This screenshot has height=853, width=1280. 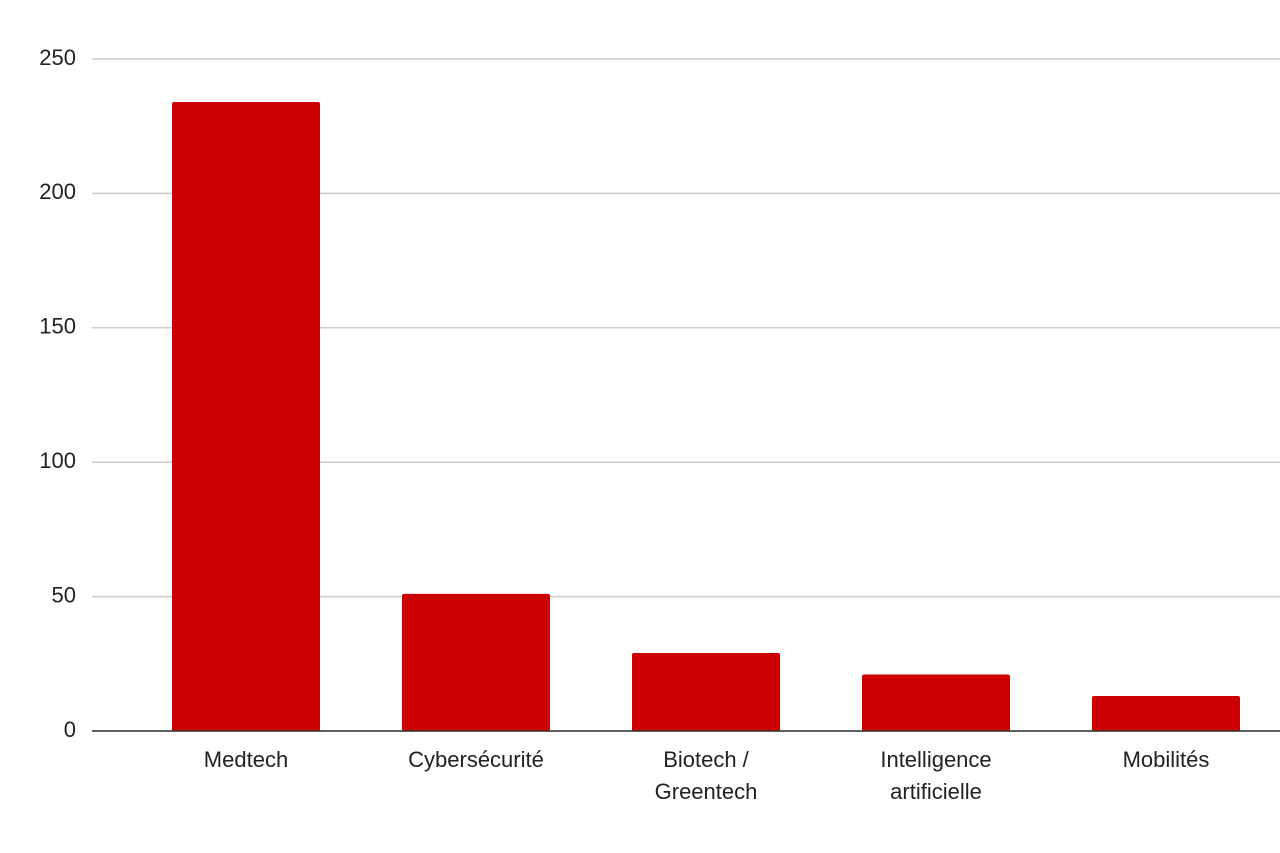 I want to click on y-tick-label: 200, so click(x=57, y=191).